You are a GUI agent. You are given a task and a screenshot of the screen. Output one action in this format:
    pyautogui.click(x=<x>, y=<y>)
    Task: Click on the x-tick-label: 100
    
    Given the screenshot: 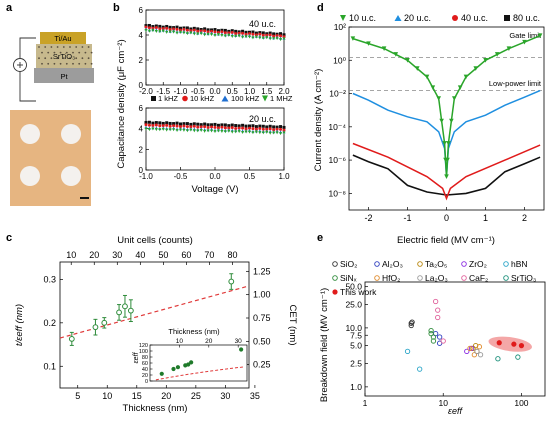 What is the action you would take?
    pyautogui.click(x=521, y=403)
    